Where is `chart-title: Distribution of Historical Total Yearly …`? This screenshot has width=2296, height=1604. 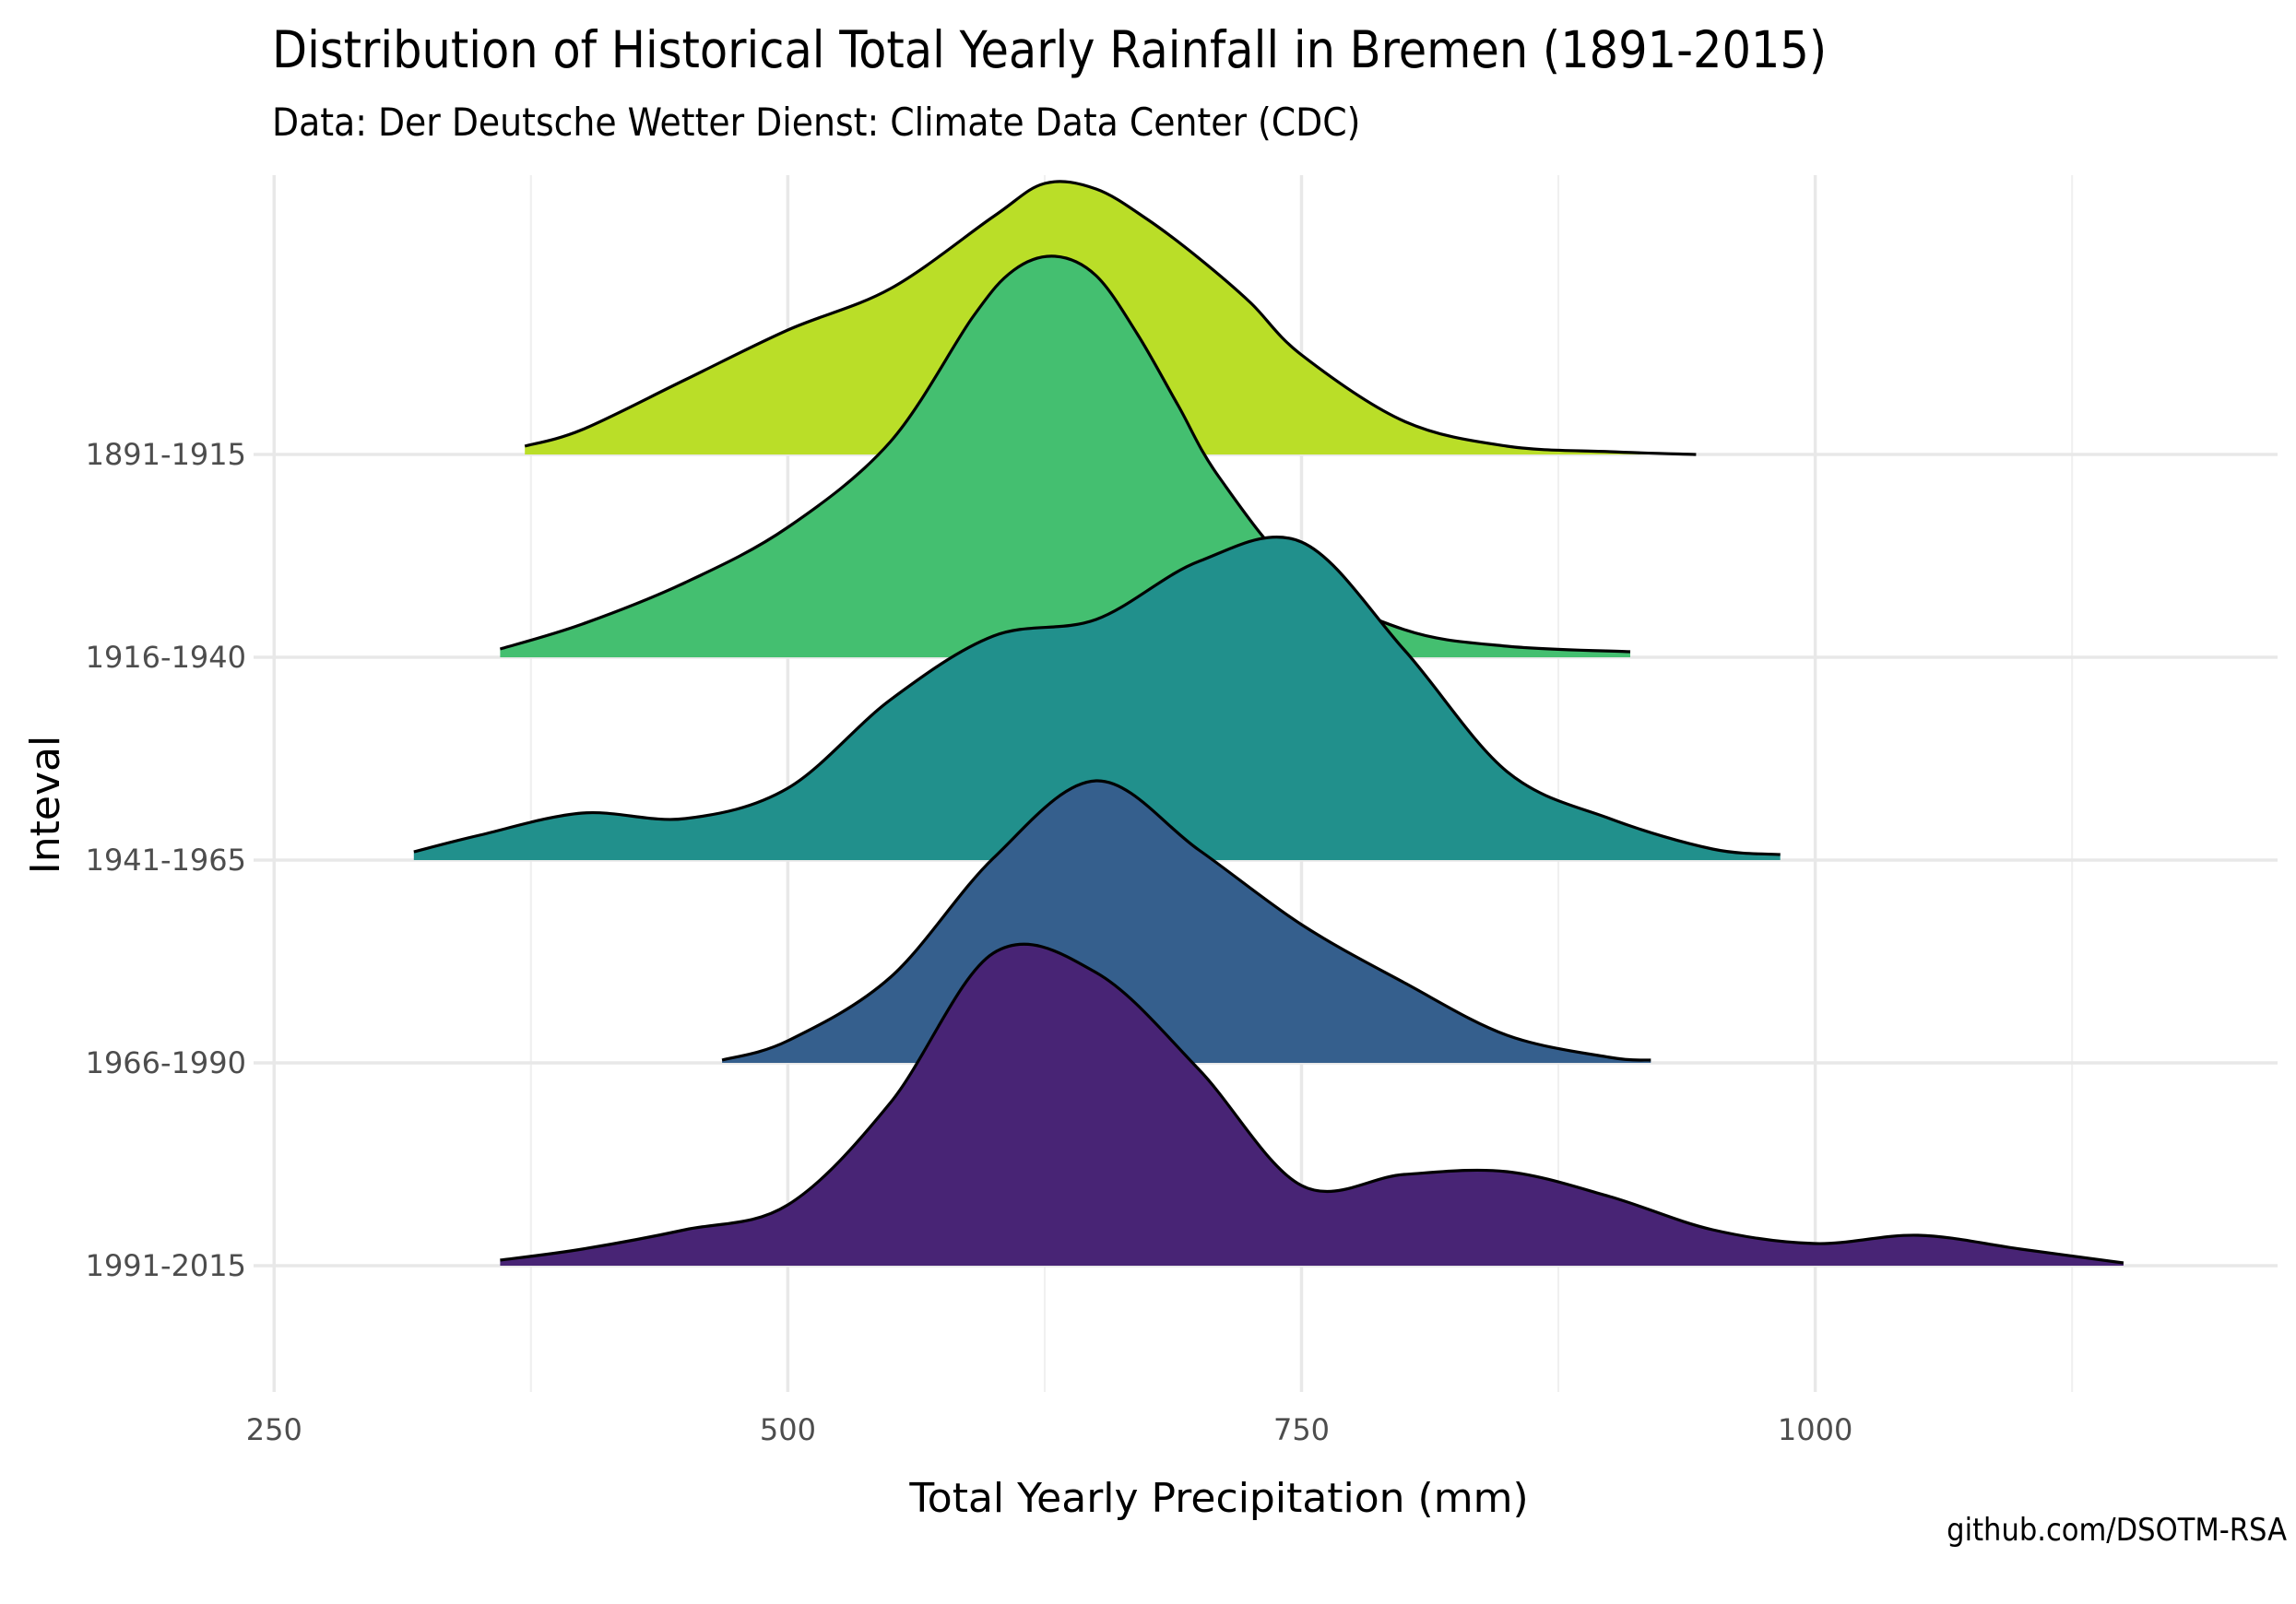 chart-title: Distribution of Historical Total Yearly … is located at coordinates (1050, 49).